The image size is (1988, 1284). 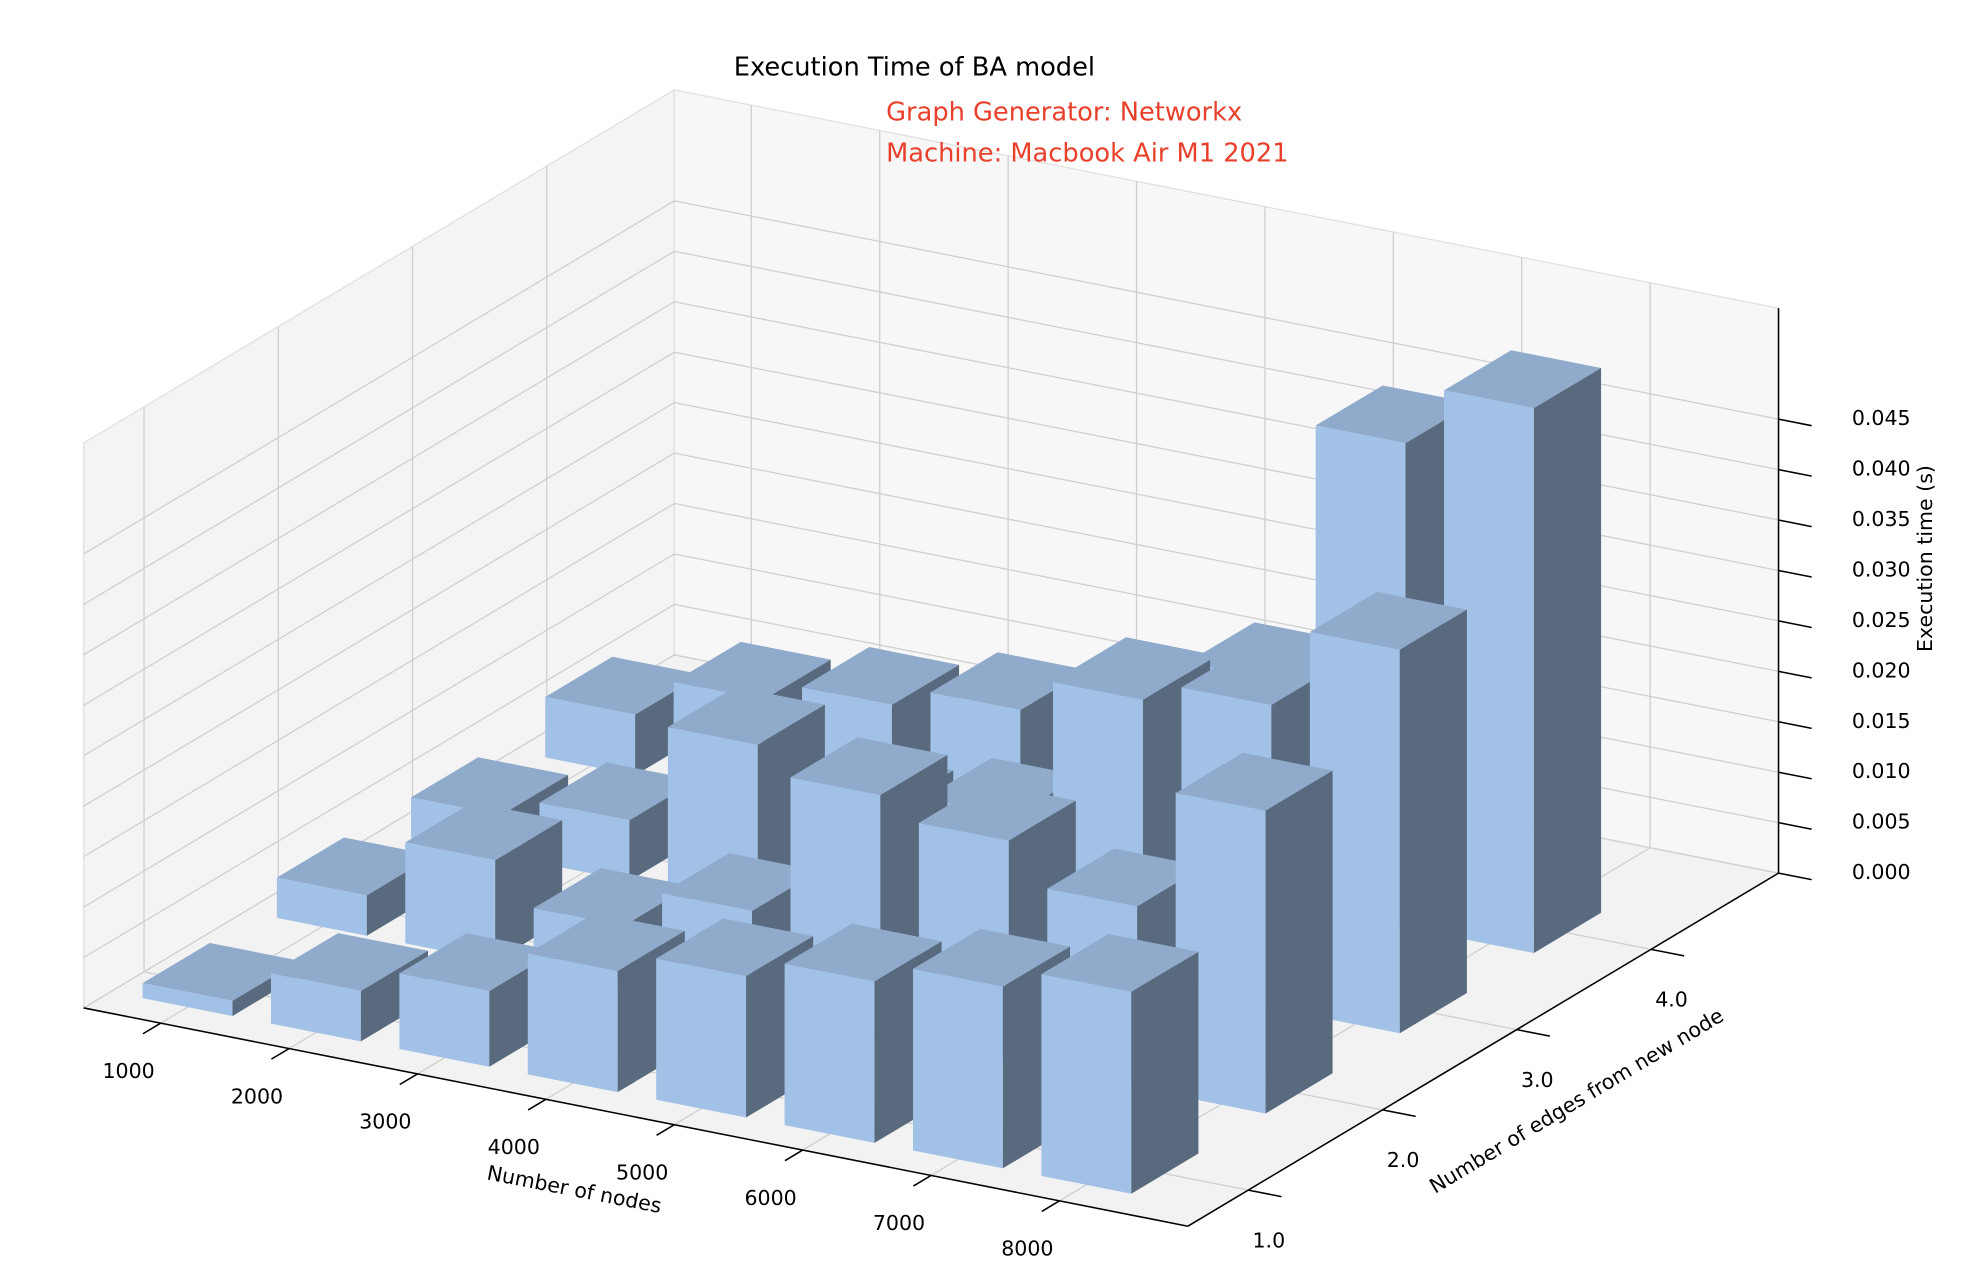 What do you see at coordinates (770, 1198) in the screenshot?
I see `x-tick-label: 6000` at bounding box center [770, 1198].